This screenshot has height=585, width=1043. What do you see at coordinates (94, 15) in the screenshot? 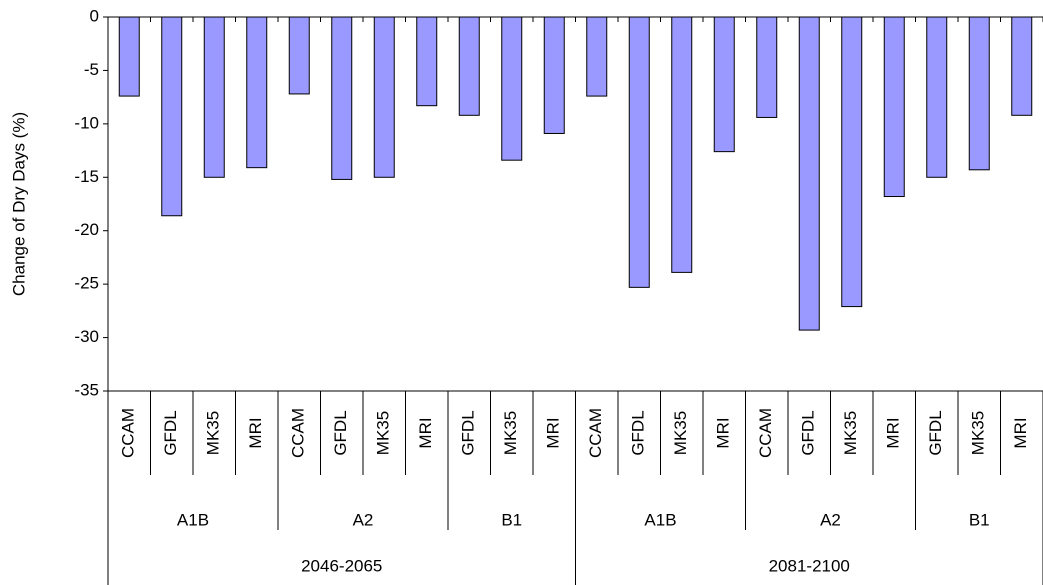
I see `y-tick-label: 0` at bounding box center [94, 15].